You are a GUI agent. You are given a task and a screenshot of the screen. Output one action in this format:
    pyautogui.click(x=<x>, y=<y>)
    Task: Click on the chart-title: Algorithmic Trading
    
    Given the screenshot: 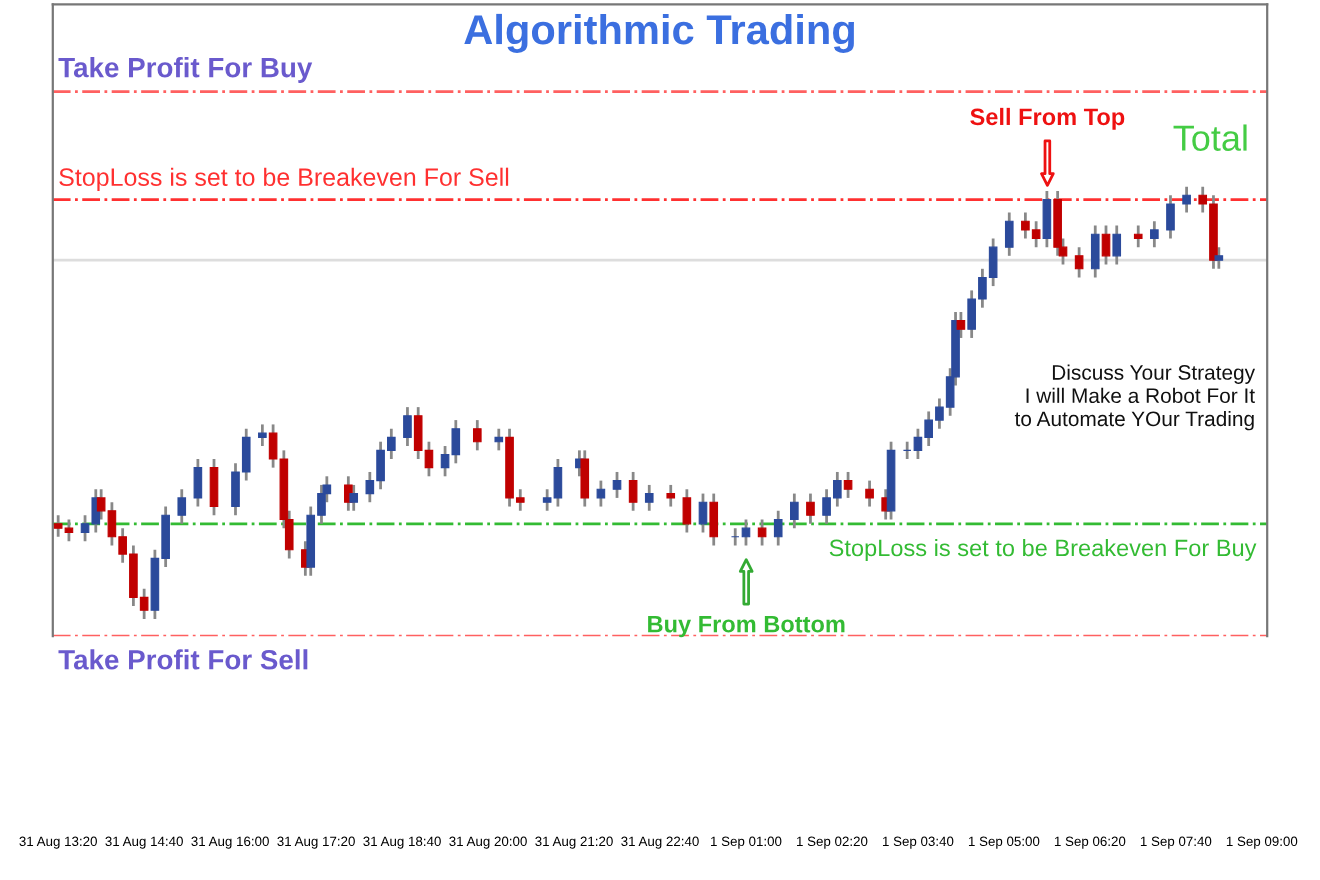 What is the action you would take?
    pyautogui.click(x=659, y=33)
    